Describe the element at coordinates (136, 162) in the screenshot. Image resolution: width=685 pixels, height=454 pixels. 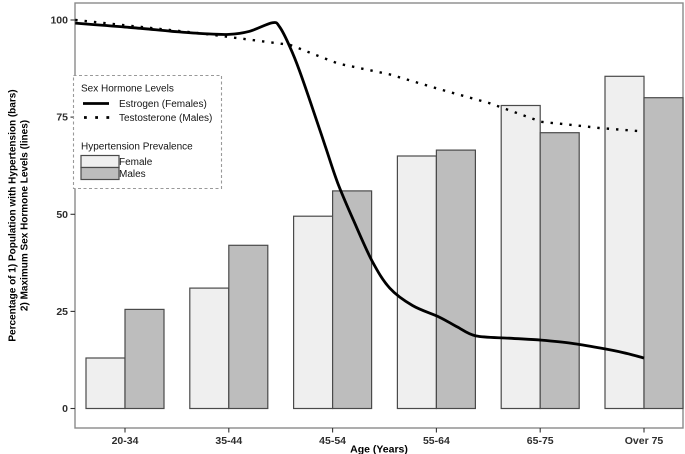
I see `legend-female-label: Female` at that location.